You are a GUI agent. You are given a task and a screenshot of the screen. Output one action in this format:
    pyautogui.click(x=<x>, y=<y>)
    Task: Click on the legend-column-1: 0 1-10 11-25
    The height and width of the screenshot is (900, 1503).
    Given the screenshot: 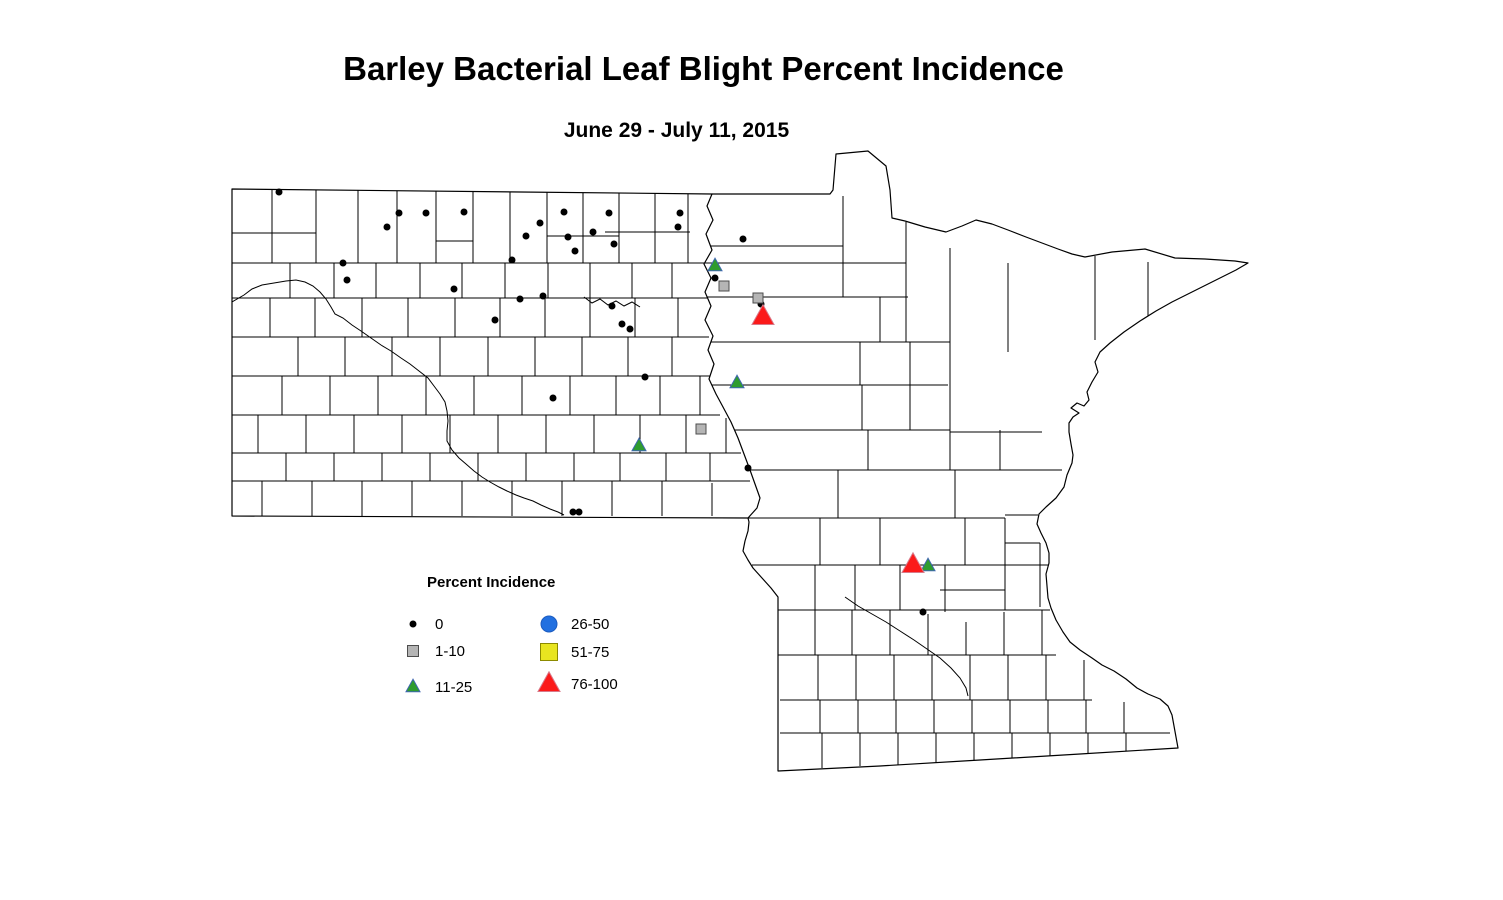 What is the action you would take?
    pyautogui.click(x=435, y=655)
    